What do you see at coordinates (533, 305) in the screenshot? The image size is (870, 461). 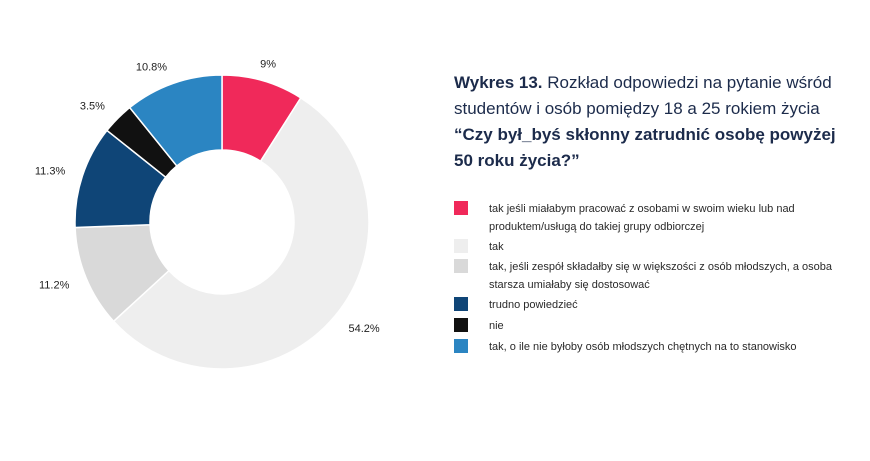 I see `legend-label: trudno powiedzieć` at bounding box center [533, 305].